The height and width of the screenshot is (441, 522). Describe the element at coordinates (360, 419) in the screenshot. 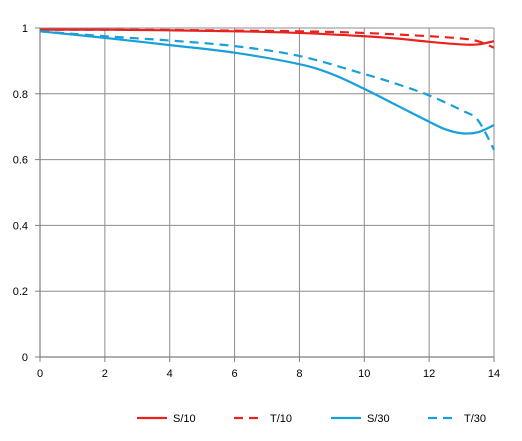

I see `legend-item-s-30: S/30` at that location.